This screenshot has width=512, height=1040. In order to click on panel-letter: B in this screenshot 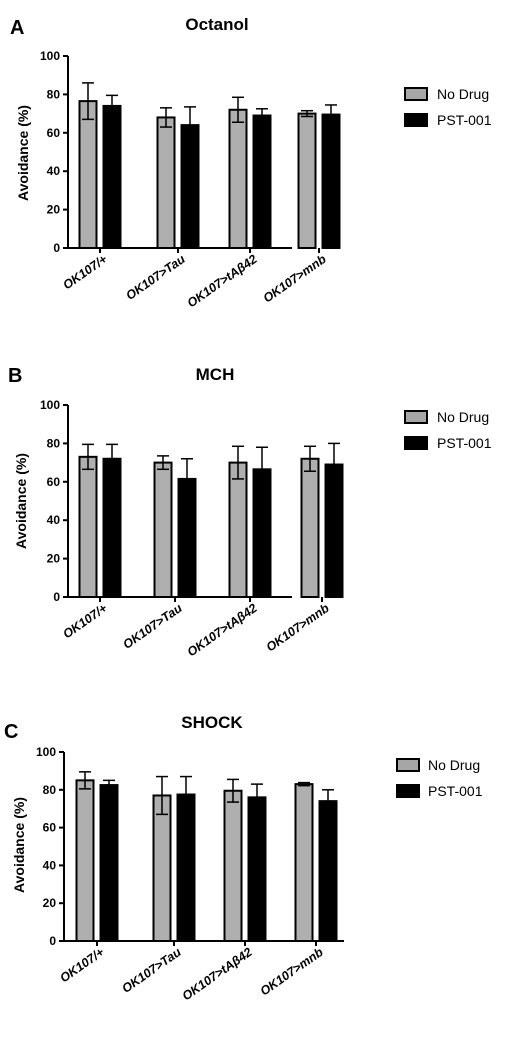, I will do `click(15, 376)`.